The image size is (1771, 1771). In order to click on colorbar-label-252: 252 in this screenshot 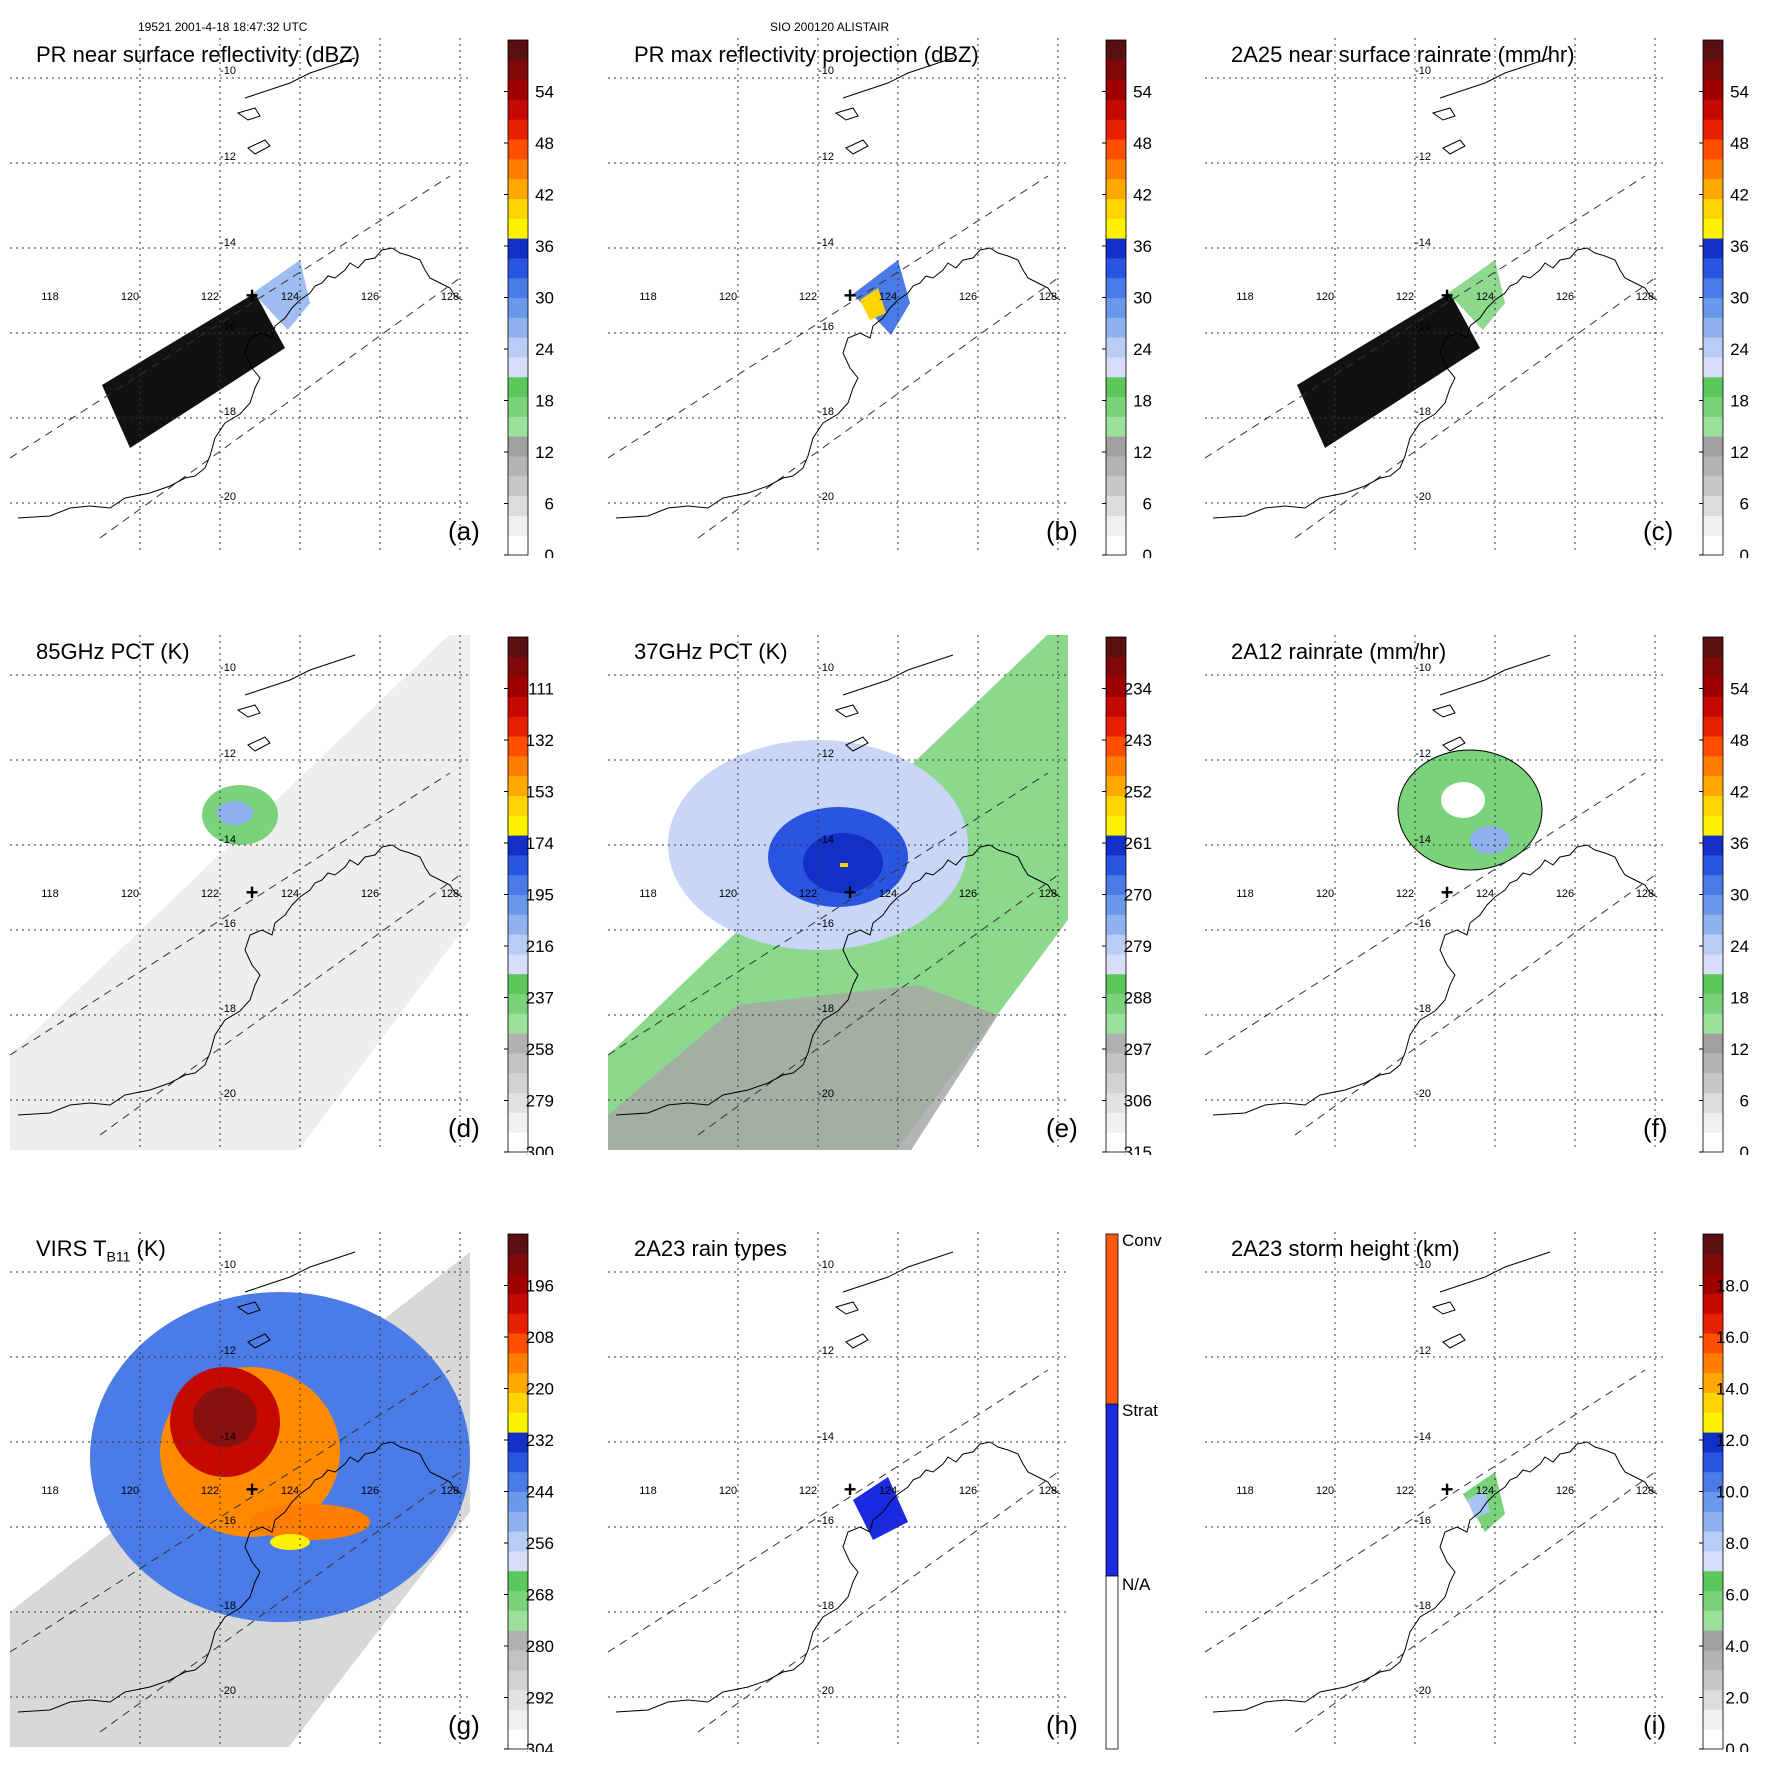, I will do `click(1138, 792)`.